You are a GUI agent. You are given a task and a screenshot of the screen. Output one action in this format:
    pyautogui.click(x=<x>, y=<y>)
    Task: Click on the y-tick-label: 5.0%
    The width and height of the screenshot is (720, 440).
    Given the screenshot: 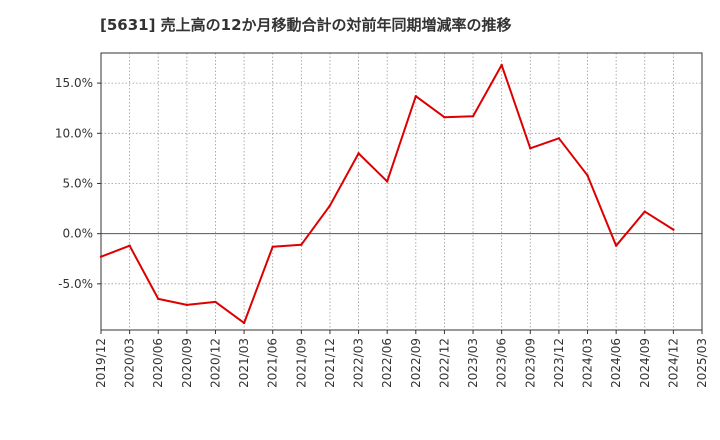 What is the action you would take?
    pyautogui.click(x=78, y=183)
    